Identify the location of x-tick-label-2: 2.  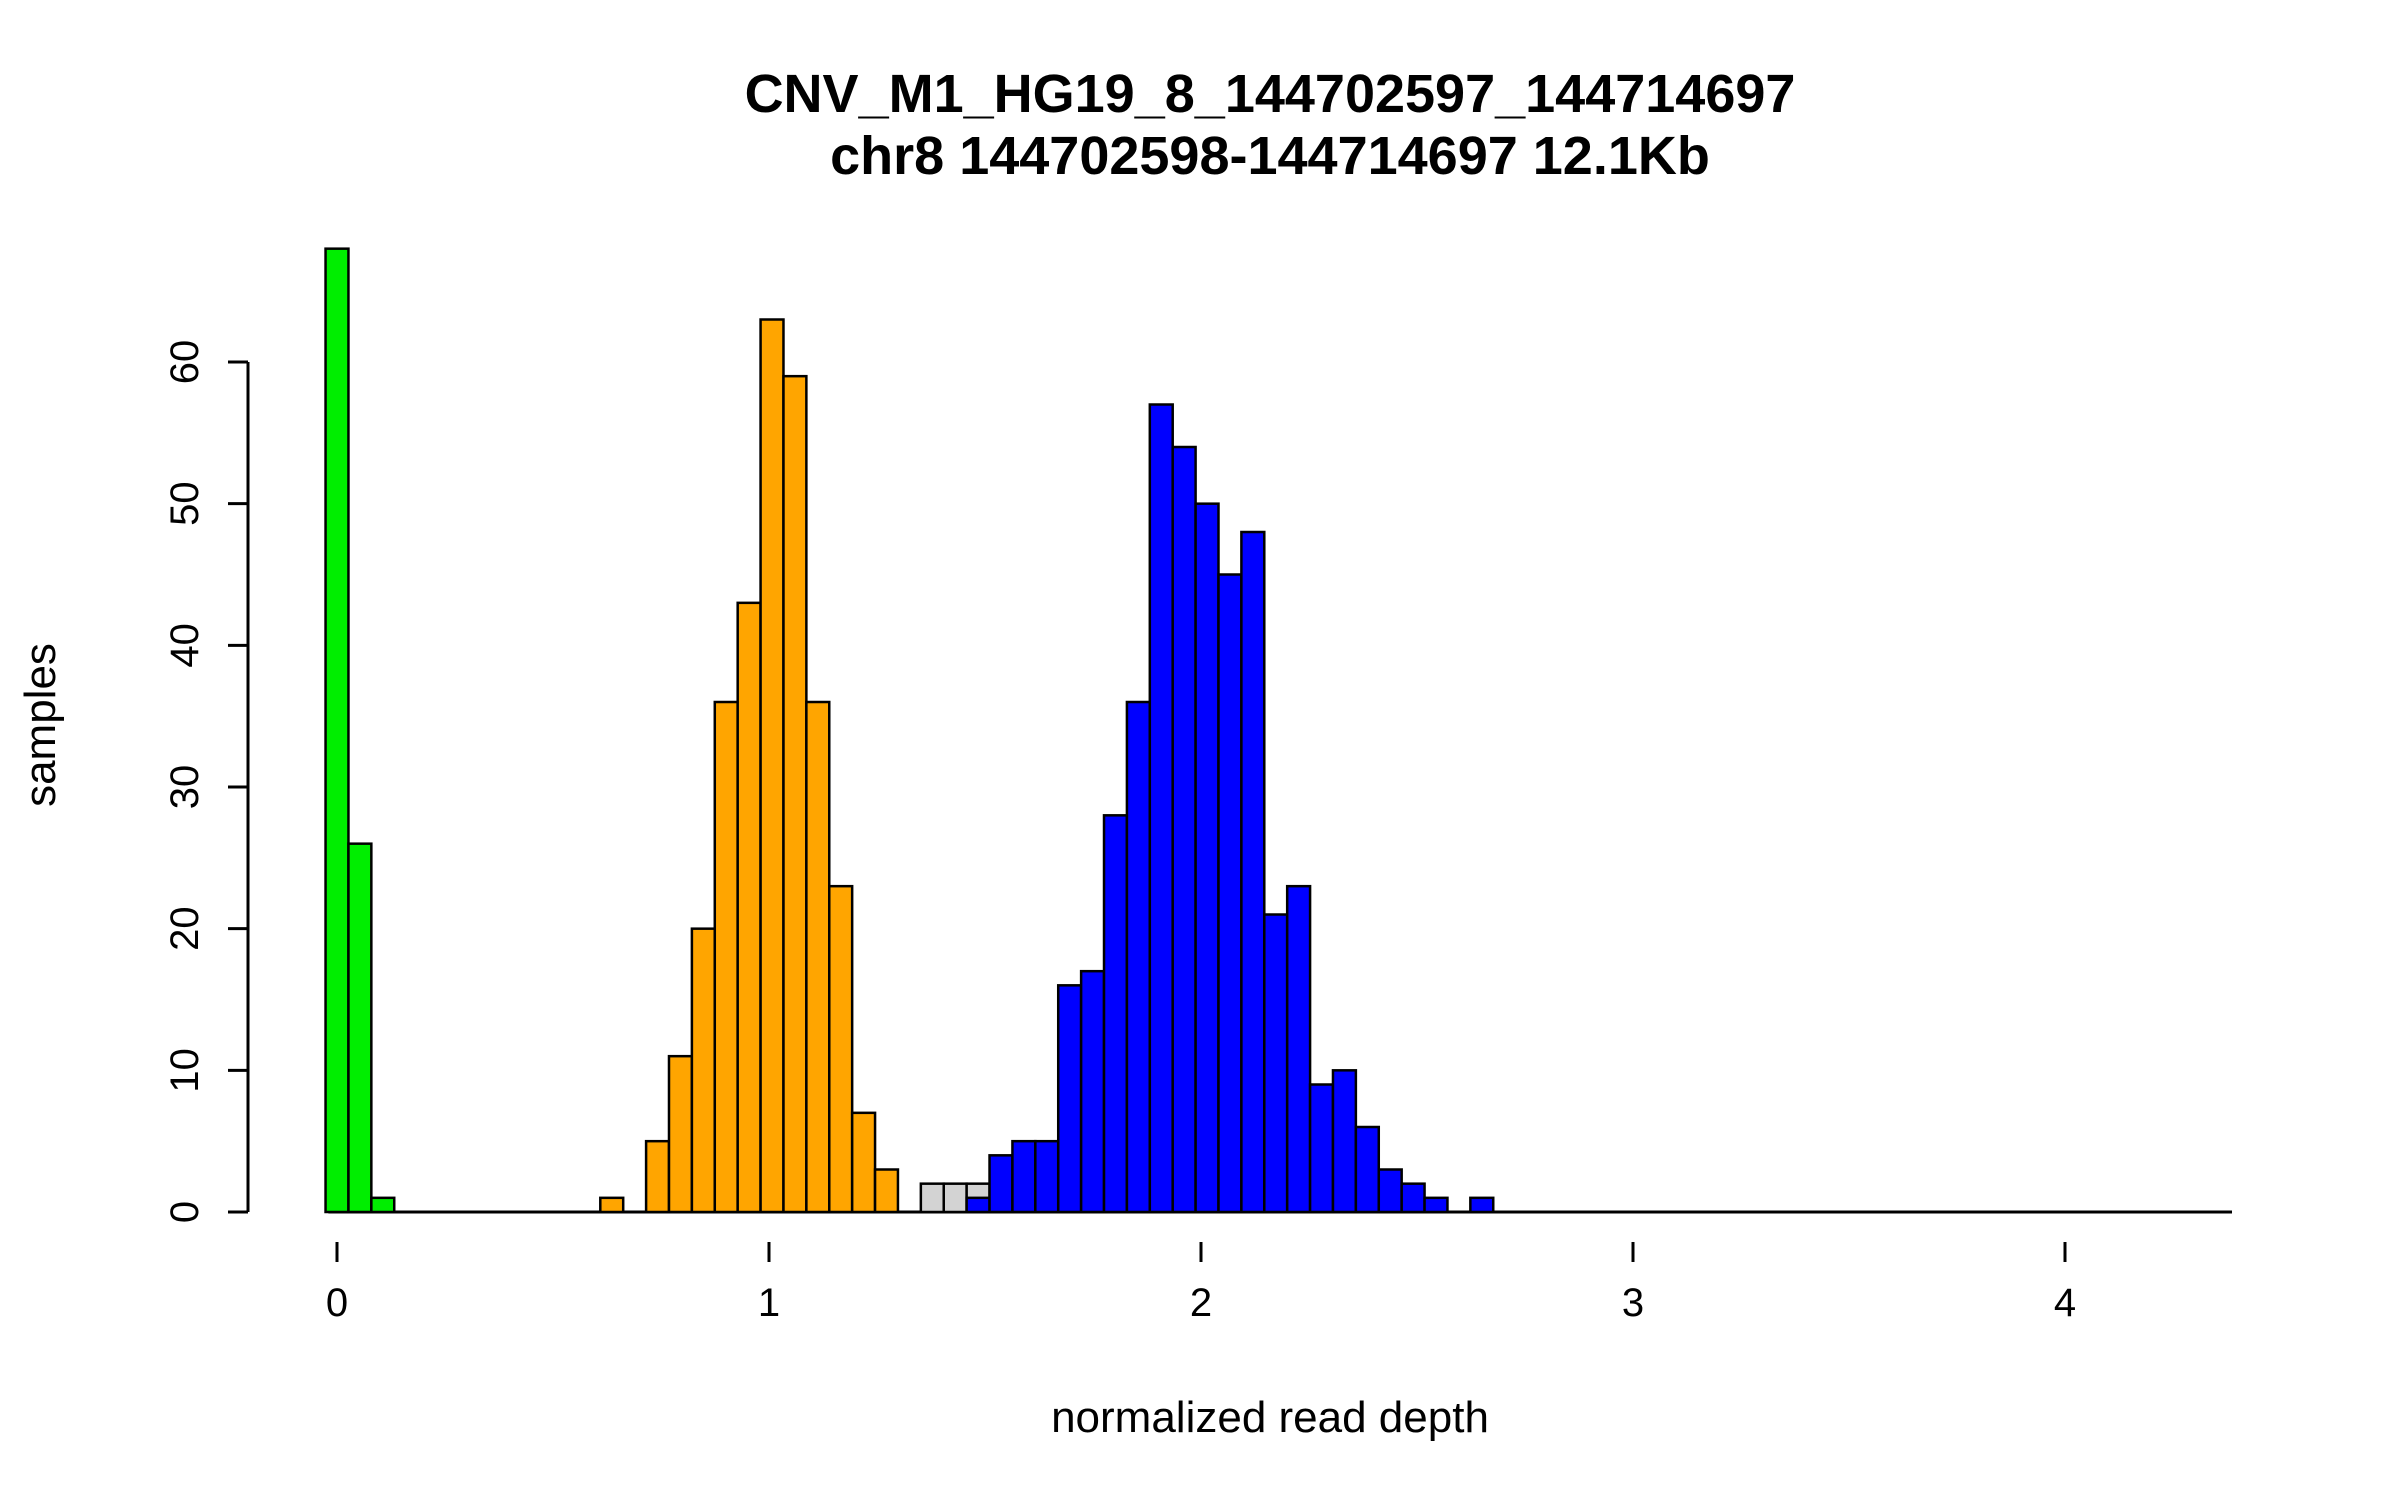
(1201, 1303).